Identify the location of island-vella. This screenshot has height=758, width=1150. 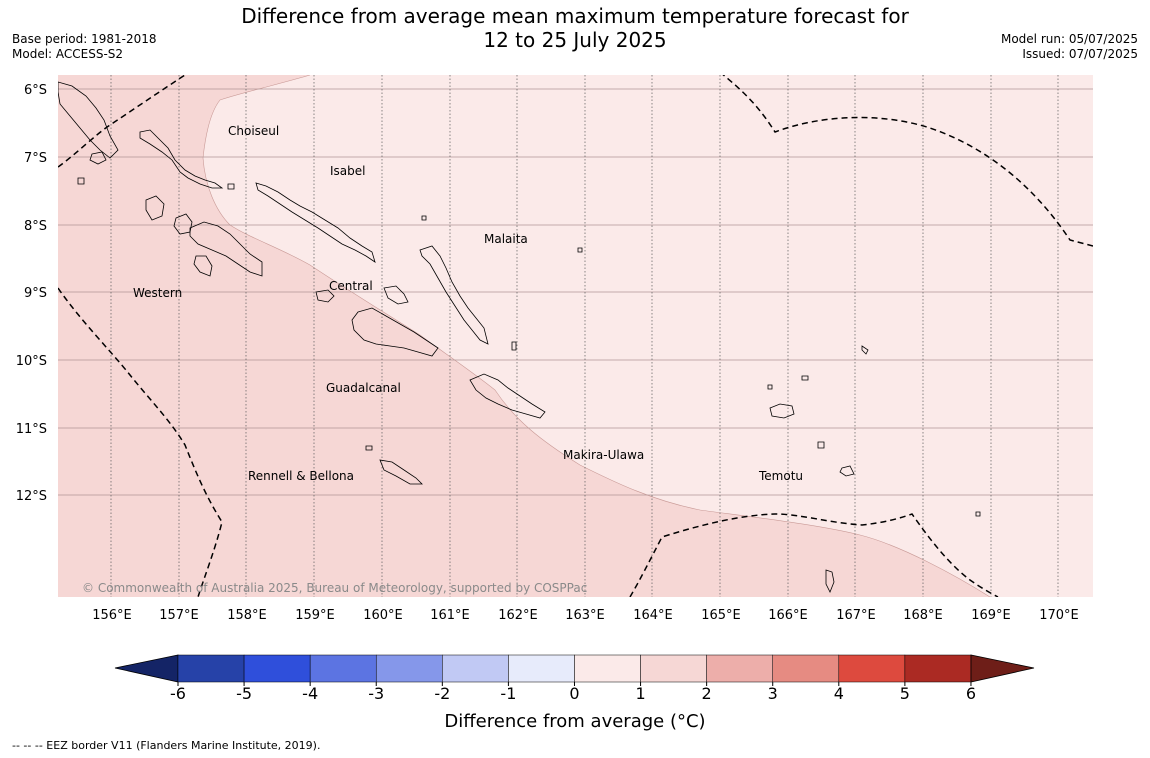
(155, 208).